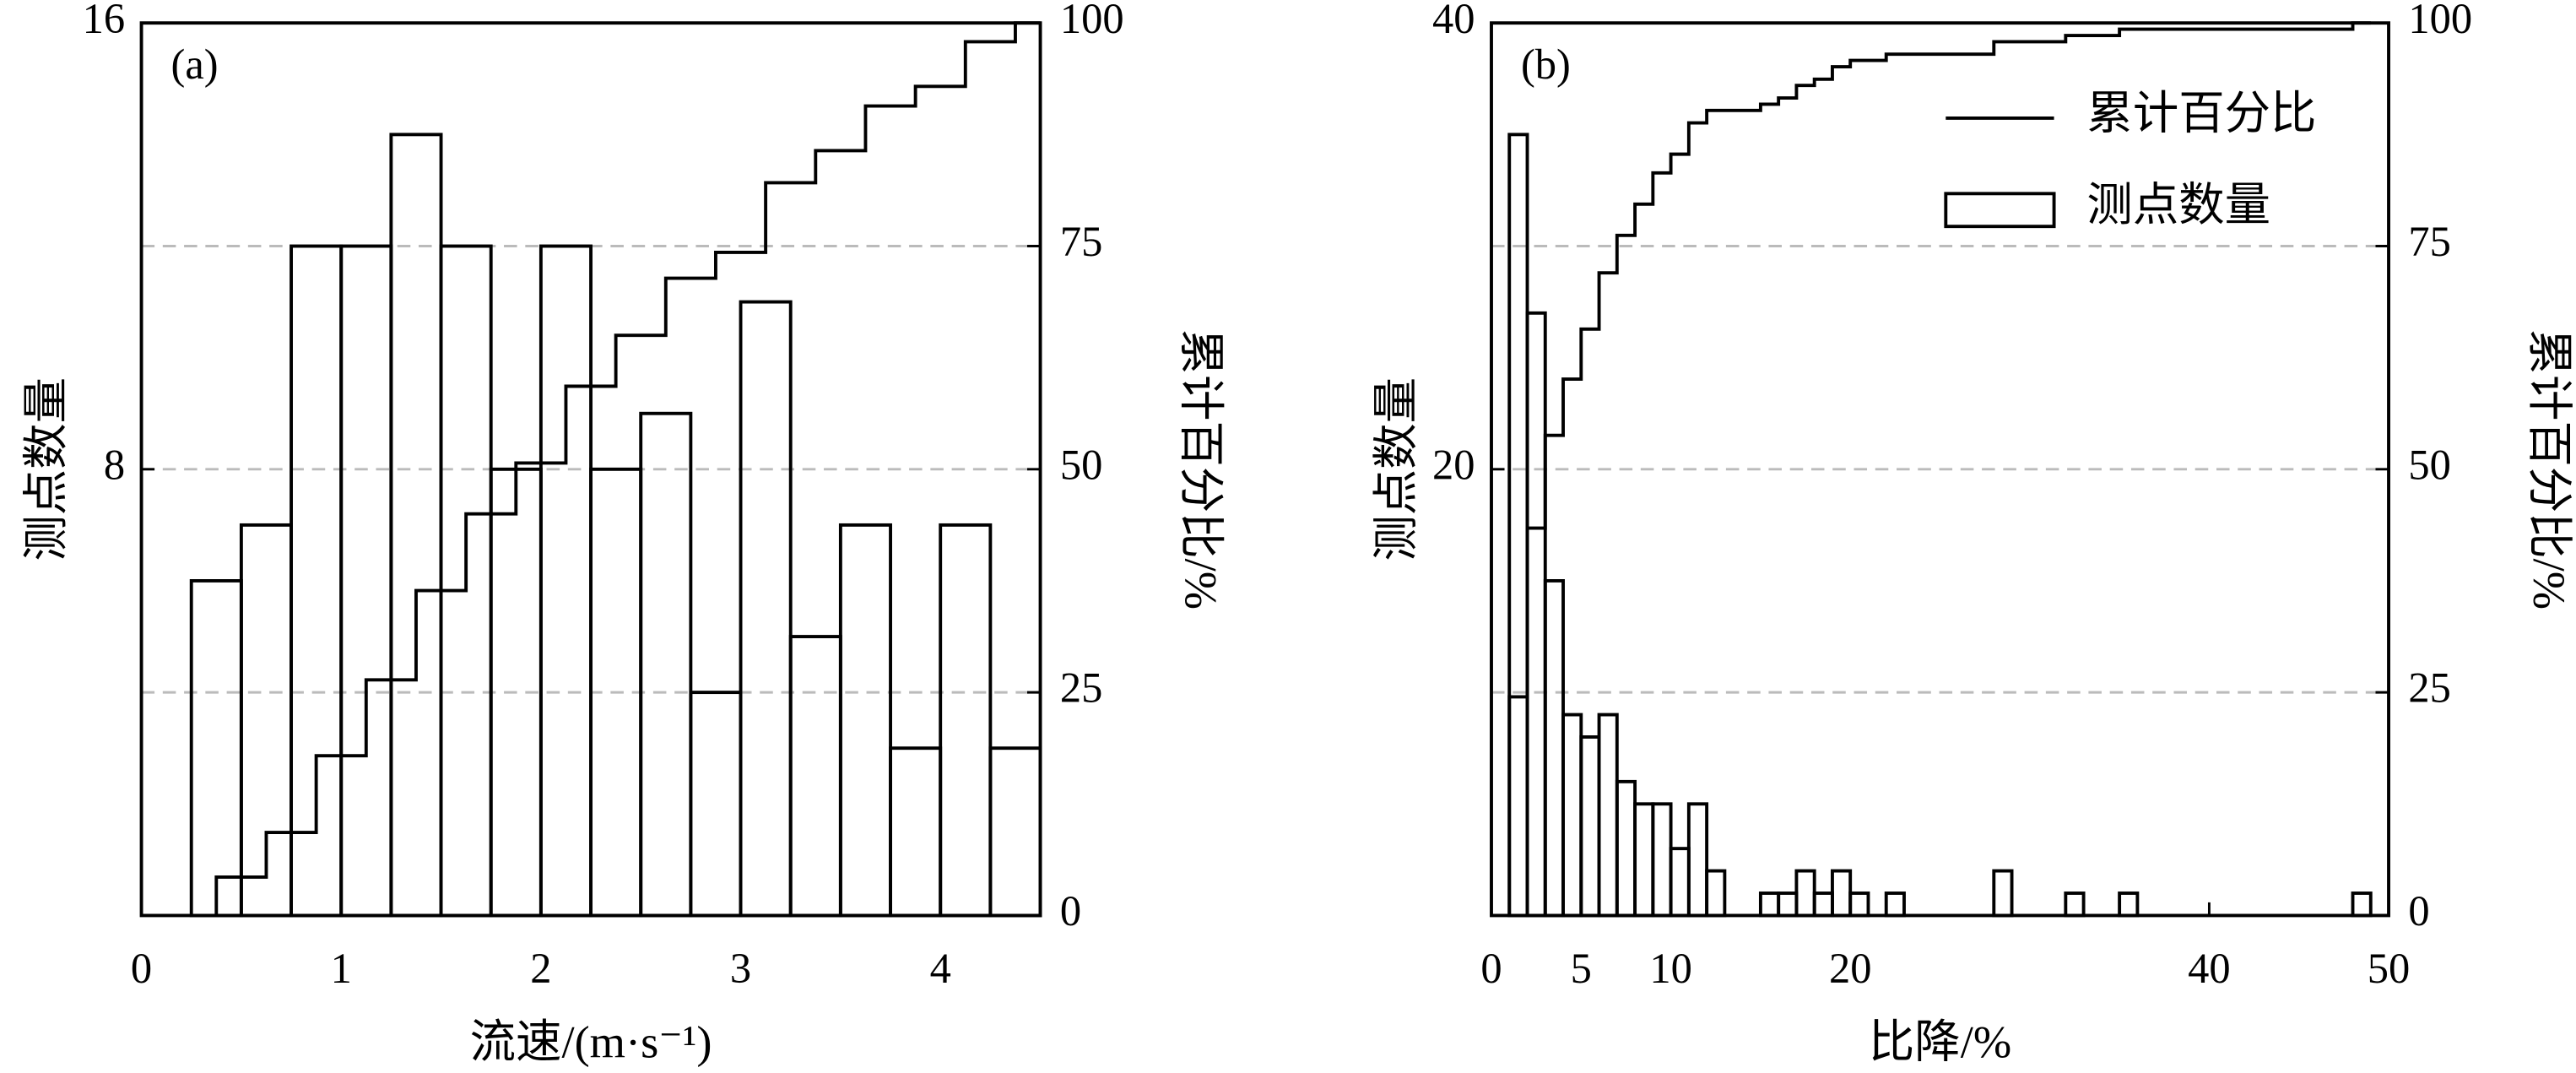  Describe the element at coordinates (1940, 1042) in the screenshot. I see `x-axis-label: 比降/%` at that location.